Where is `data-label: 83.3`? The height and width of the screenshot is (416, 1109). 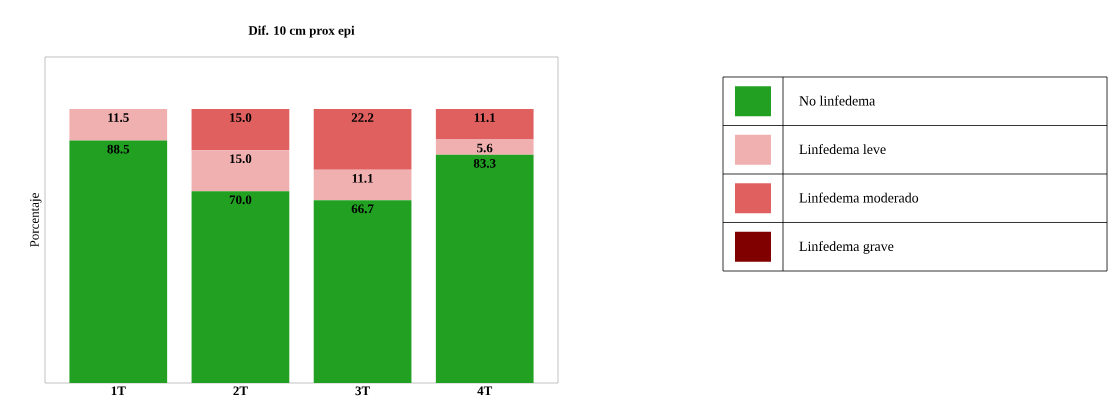
data-label: 83.3 is located at coordinates (484, 163).